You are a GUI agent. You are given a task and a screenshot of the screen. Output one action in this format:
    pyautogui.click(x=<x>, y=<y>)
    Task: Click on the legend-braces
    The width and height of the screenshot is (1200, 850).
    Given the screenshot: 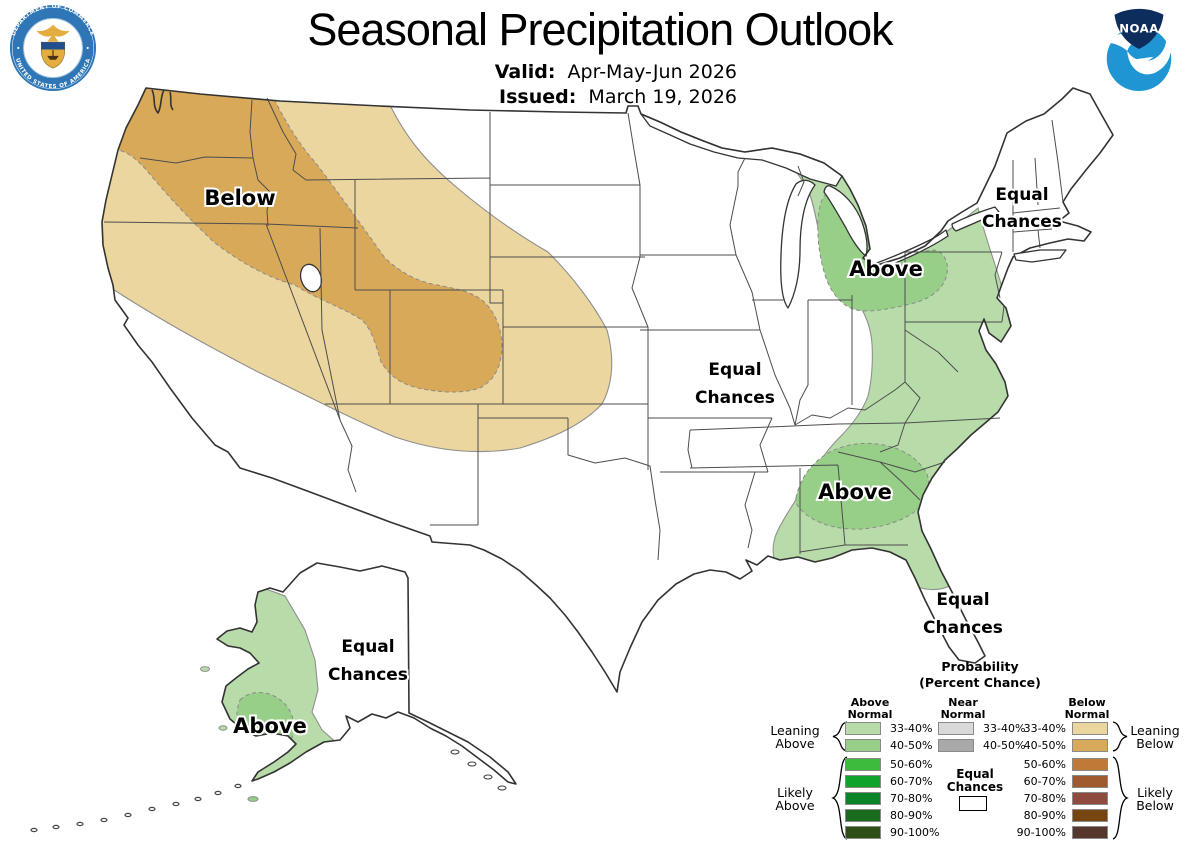 What is the action you would take?
    pyautogui.click(x=980, y=780)
    